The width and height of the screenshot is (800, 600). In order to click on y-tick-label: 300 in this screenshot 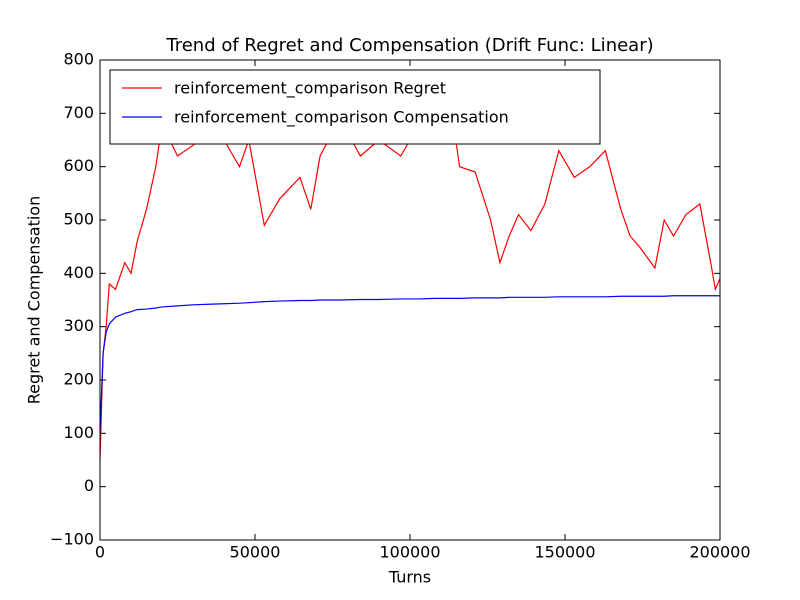, I will do `click(78, 325)`.